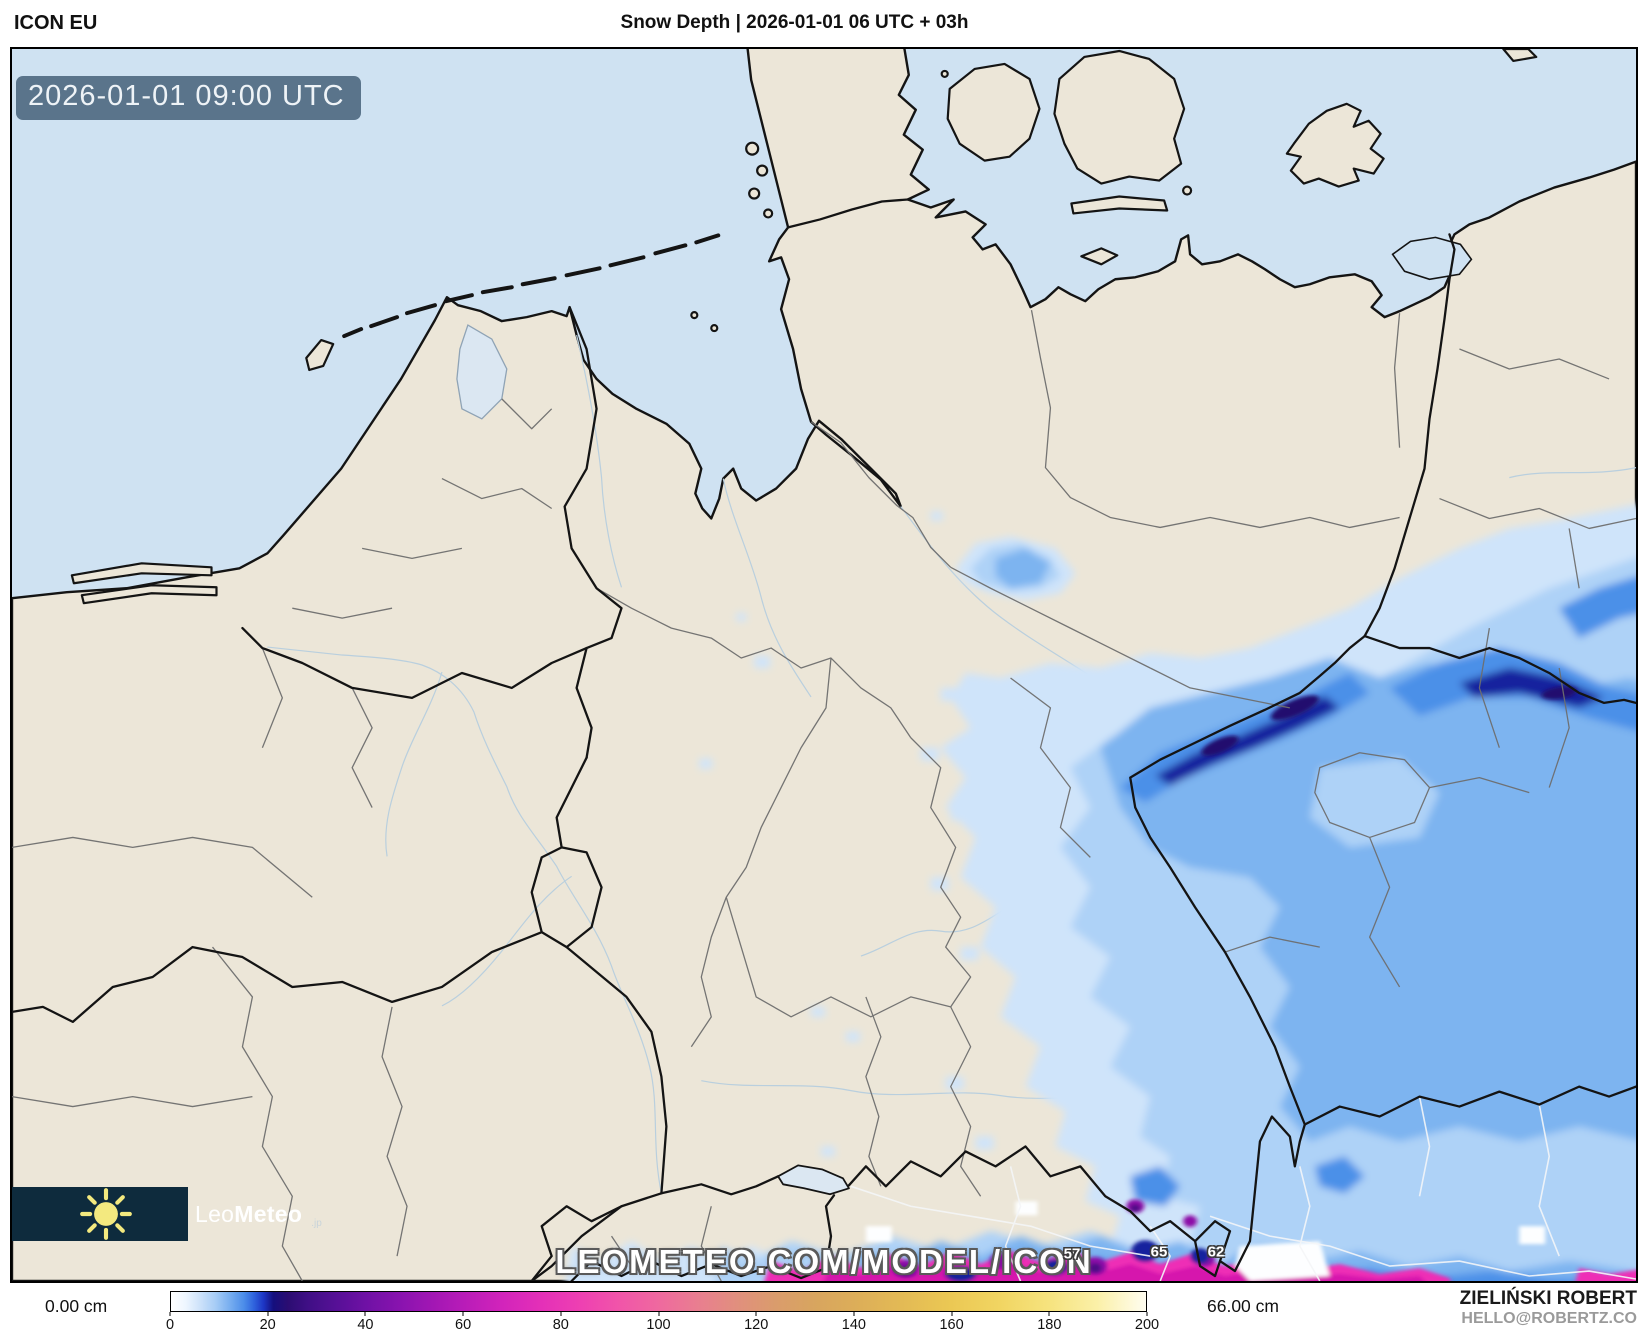 The height and width of the screenshot is (1338, 1649). Describe the element at coordinates (316, 1223) in the screenshot. I see `logo-suffix: .jp` at that location.